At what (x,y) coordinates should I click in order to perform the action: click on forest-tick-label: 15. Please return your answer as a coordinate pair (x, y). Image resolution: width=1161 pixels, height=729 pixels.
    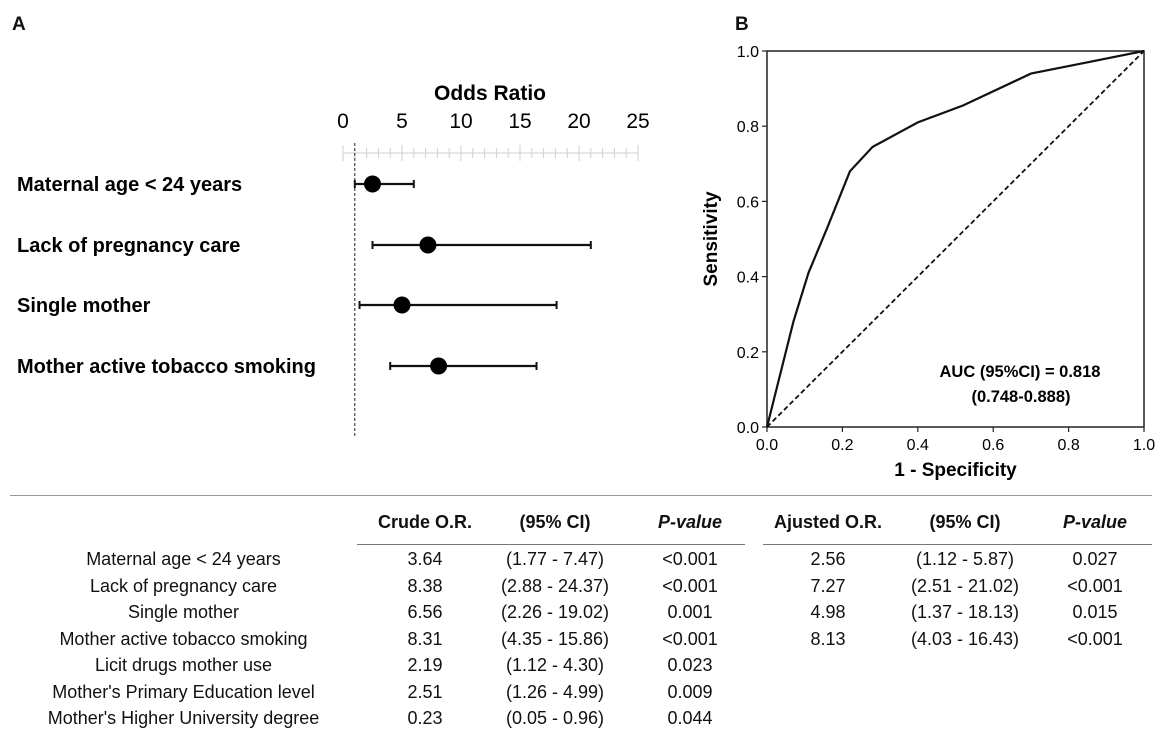
    Looking at the image, I should click on (519, 121).